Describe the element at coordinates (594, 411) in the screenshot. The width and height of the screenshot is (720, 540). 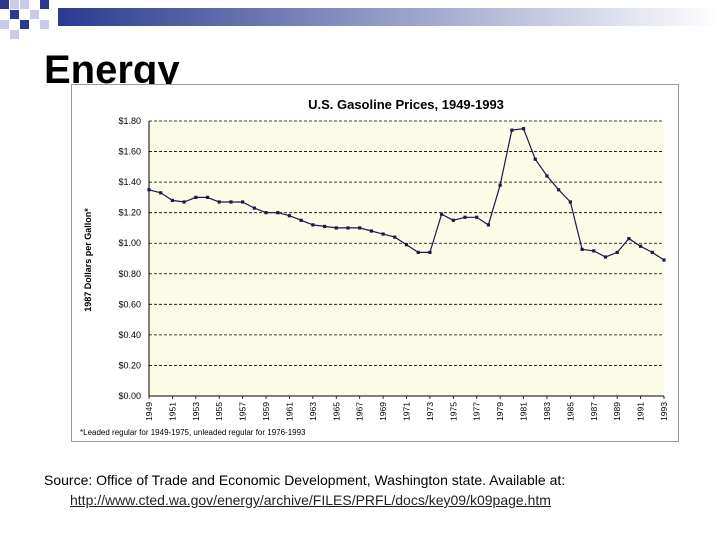
I see `x-tick-label: 1987` at that location.